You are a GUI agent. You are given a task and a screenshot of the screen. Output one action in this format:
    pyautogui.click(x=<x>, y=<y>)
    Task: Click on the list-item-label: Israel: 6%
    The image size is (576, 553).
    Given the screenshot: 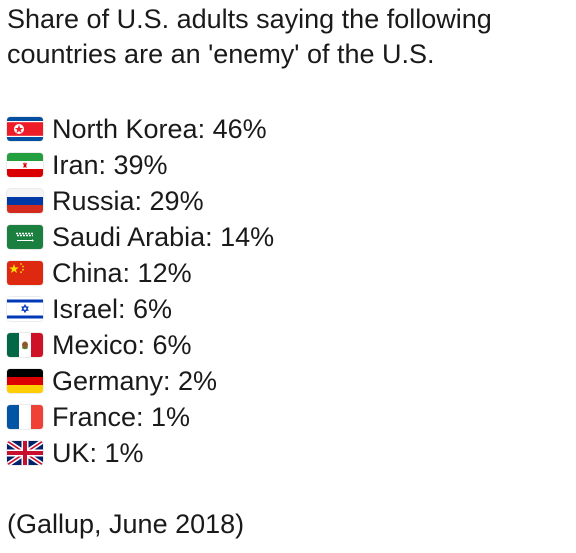 What is the action you would take?
    pyautogui.click(x=112, y=309)
    